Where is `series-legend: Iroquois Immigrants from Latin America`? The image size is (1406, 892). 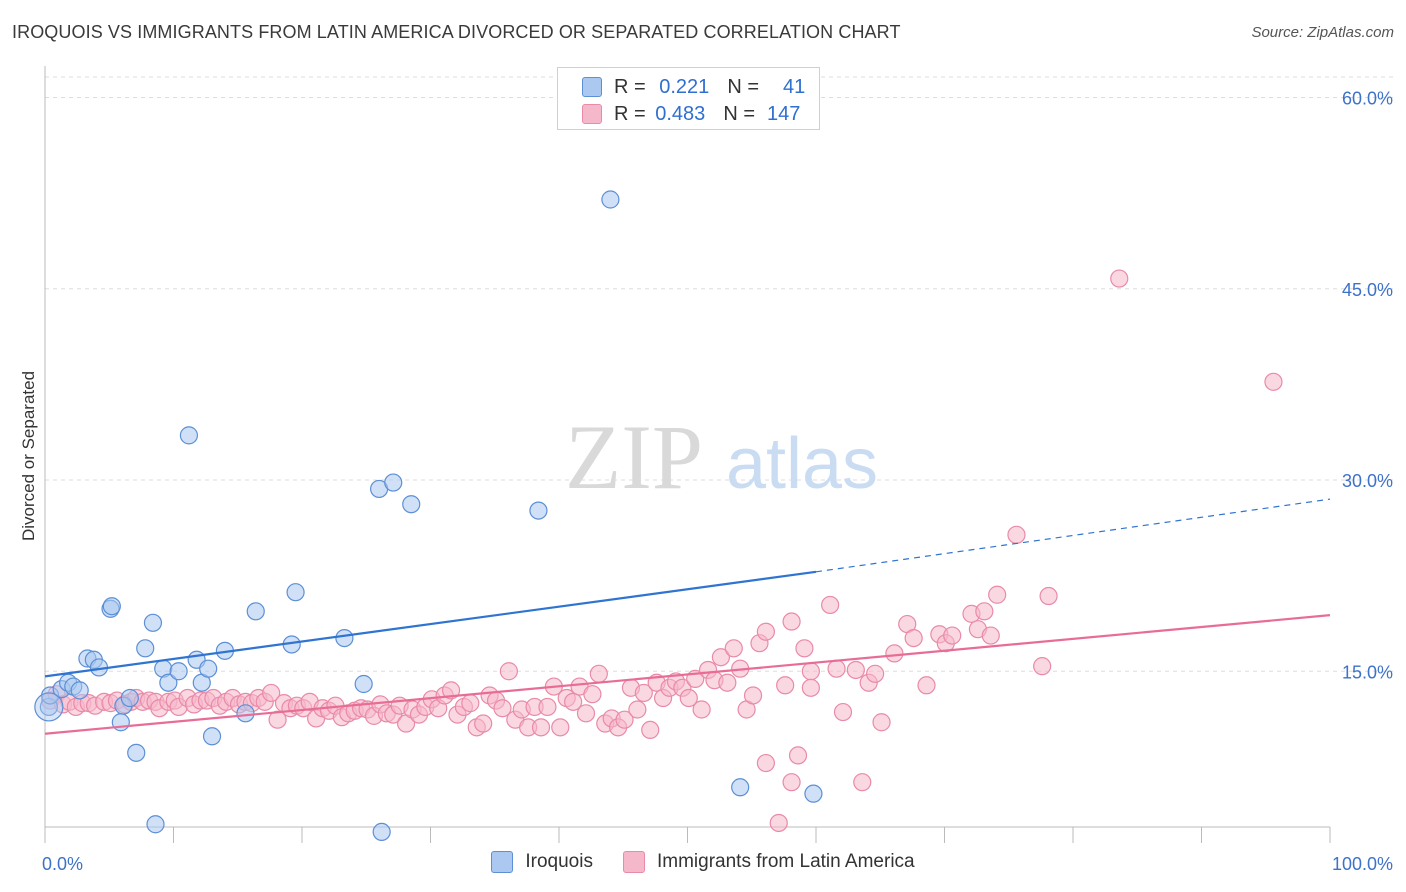 series-legend: Iroquois Immigrants from Latin America is located at coordinates (703, 862).